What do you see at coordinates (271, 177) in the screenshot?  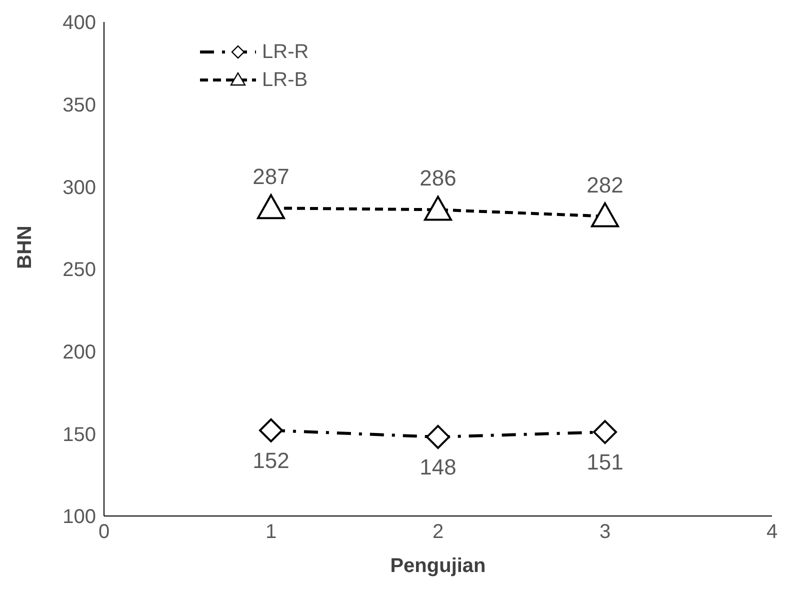 I see `data-label: 287` at bounding box center [271, 177].